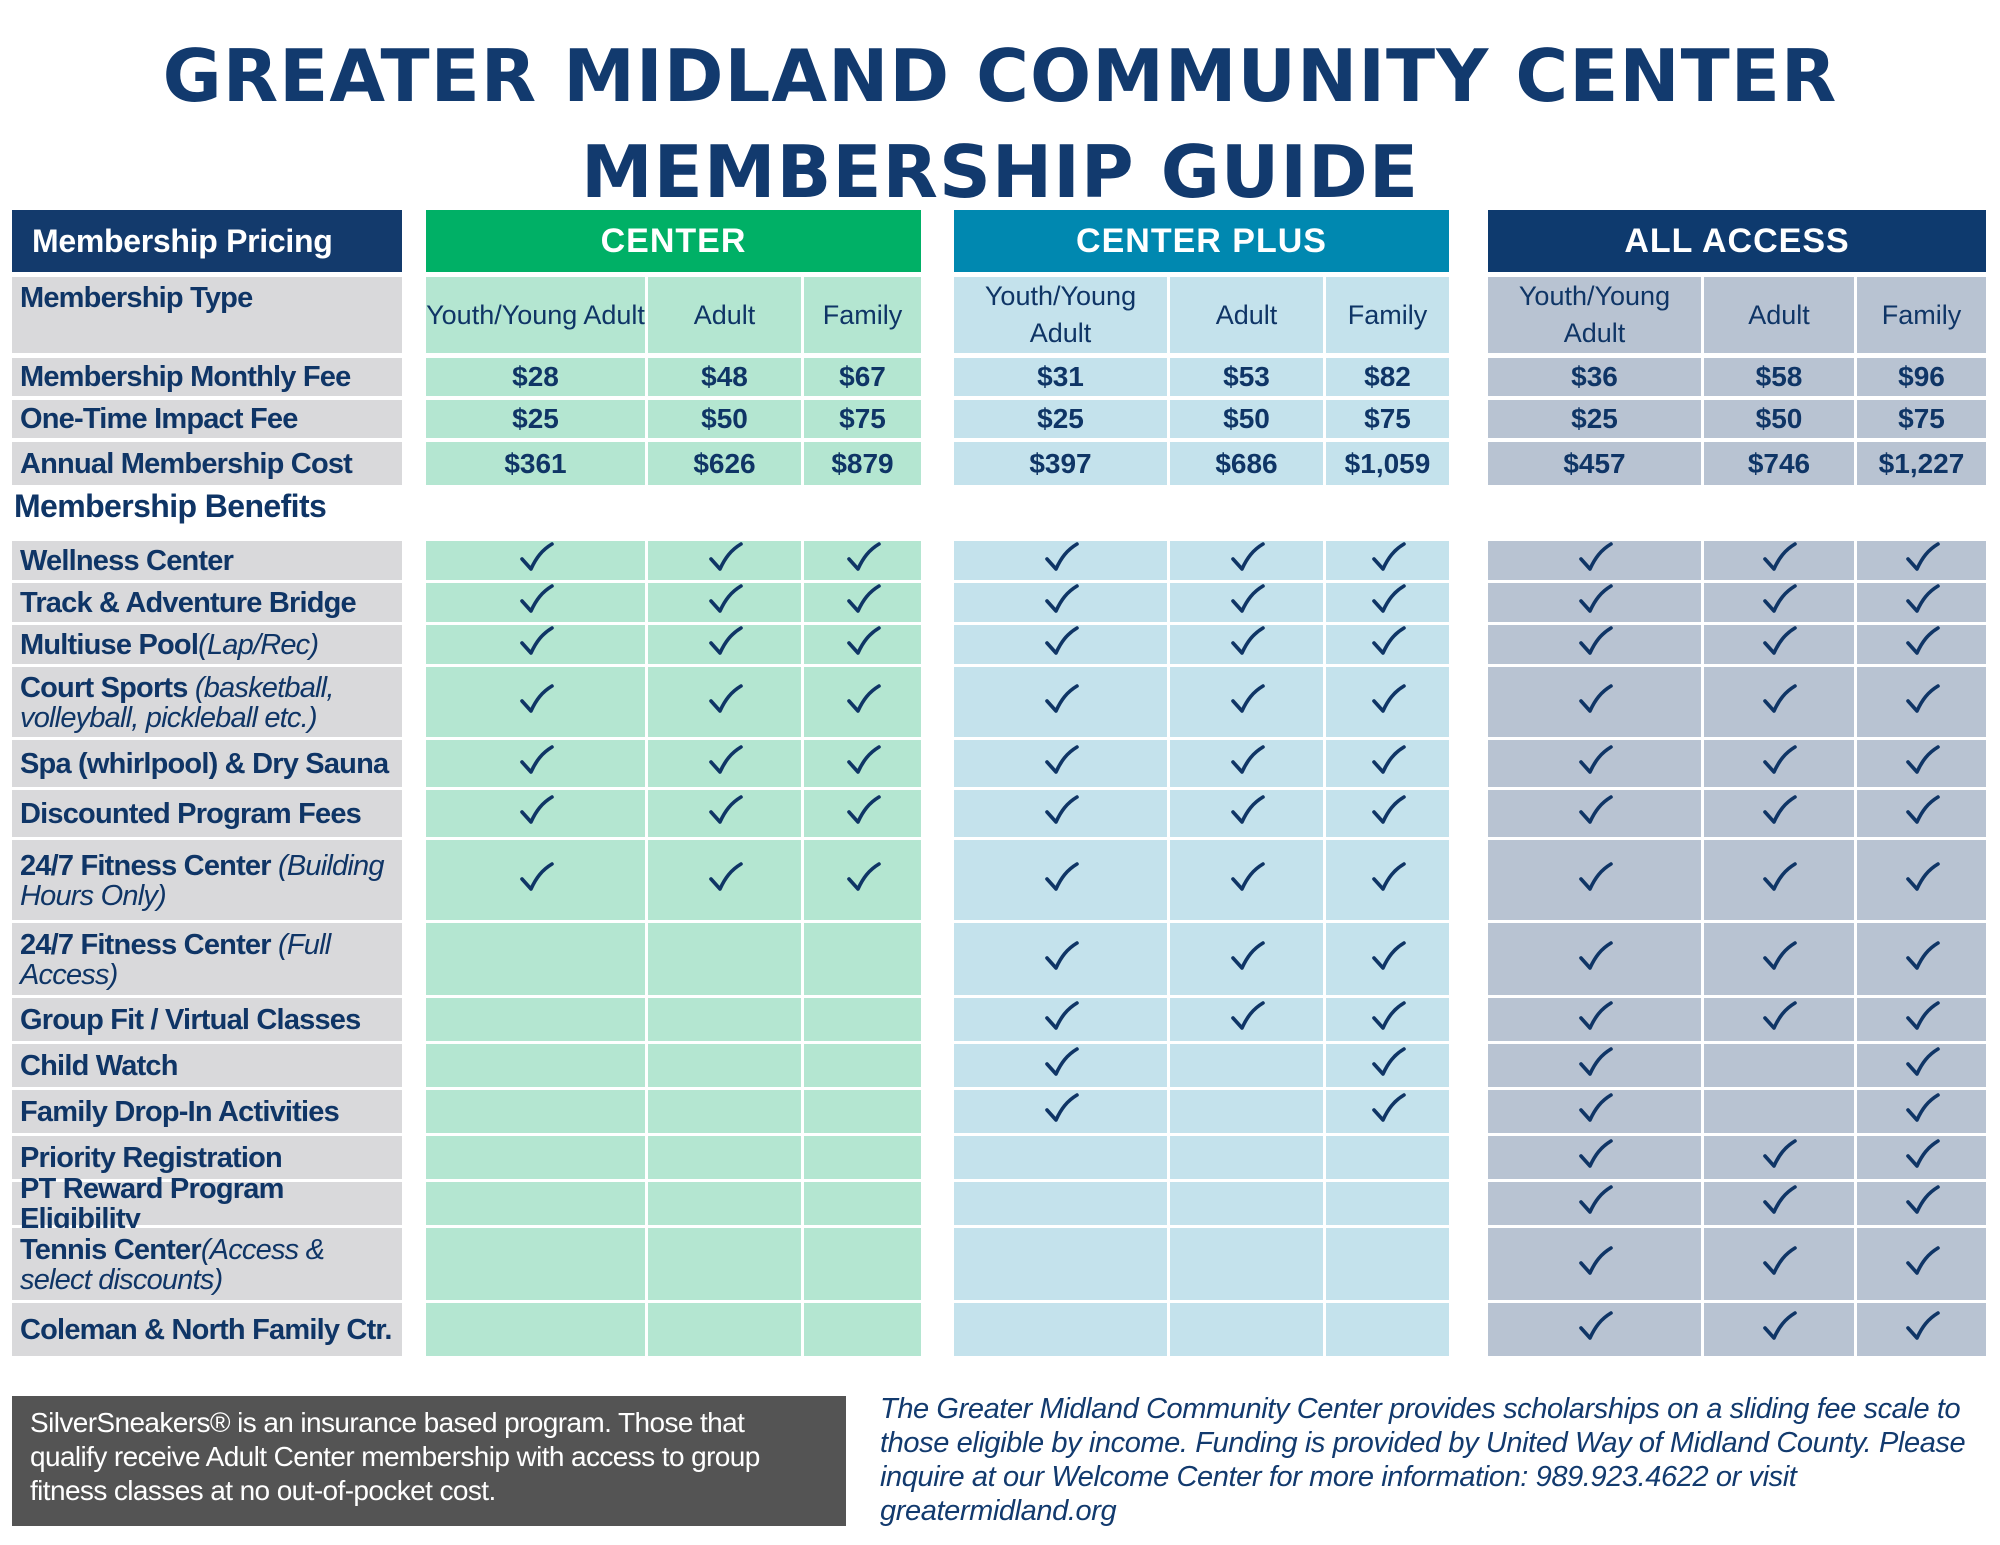  Describe the element at coordinates (207, 602) in the screenshot. I see `benefit-label: Track & Adventure Bridge` at that location.